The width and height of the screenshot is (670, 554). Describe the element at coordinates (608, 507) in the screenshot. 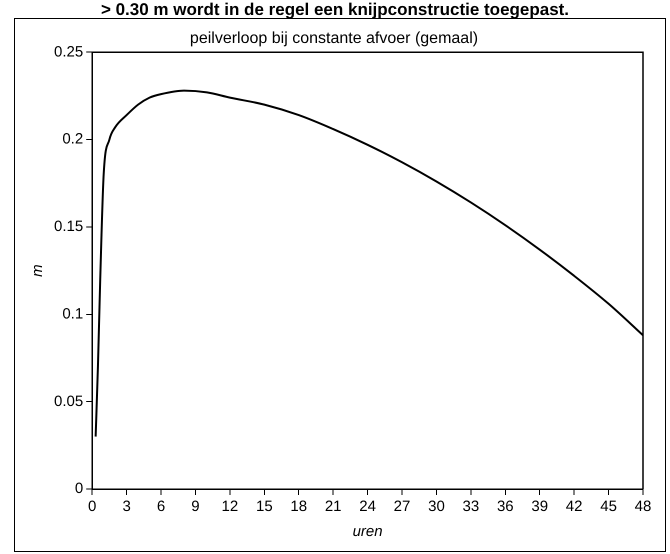

I see `x-tick-label: 45` at that location.